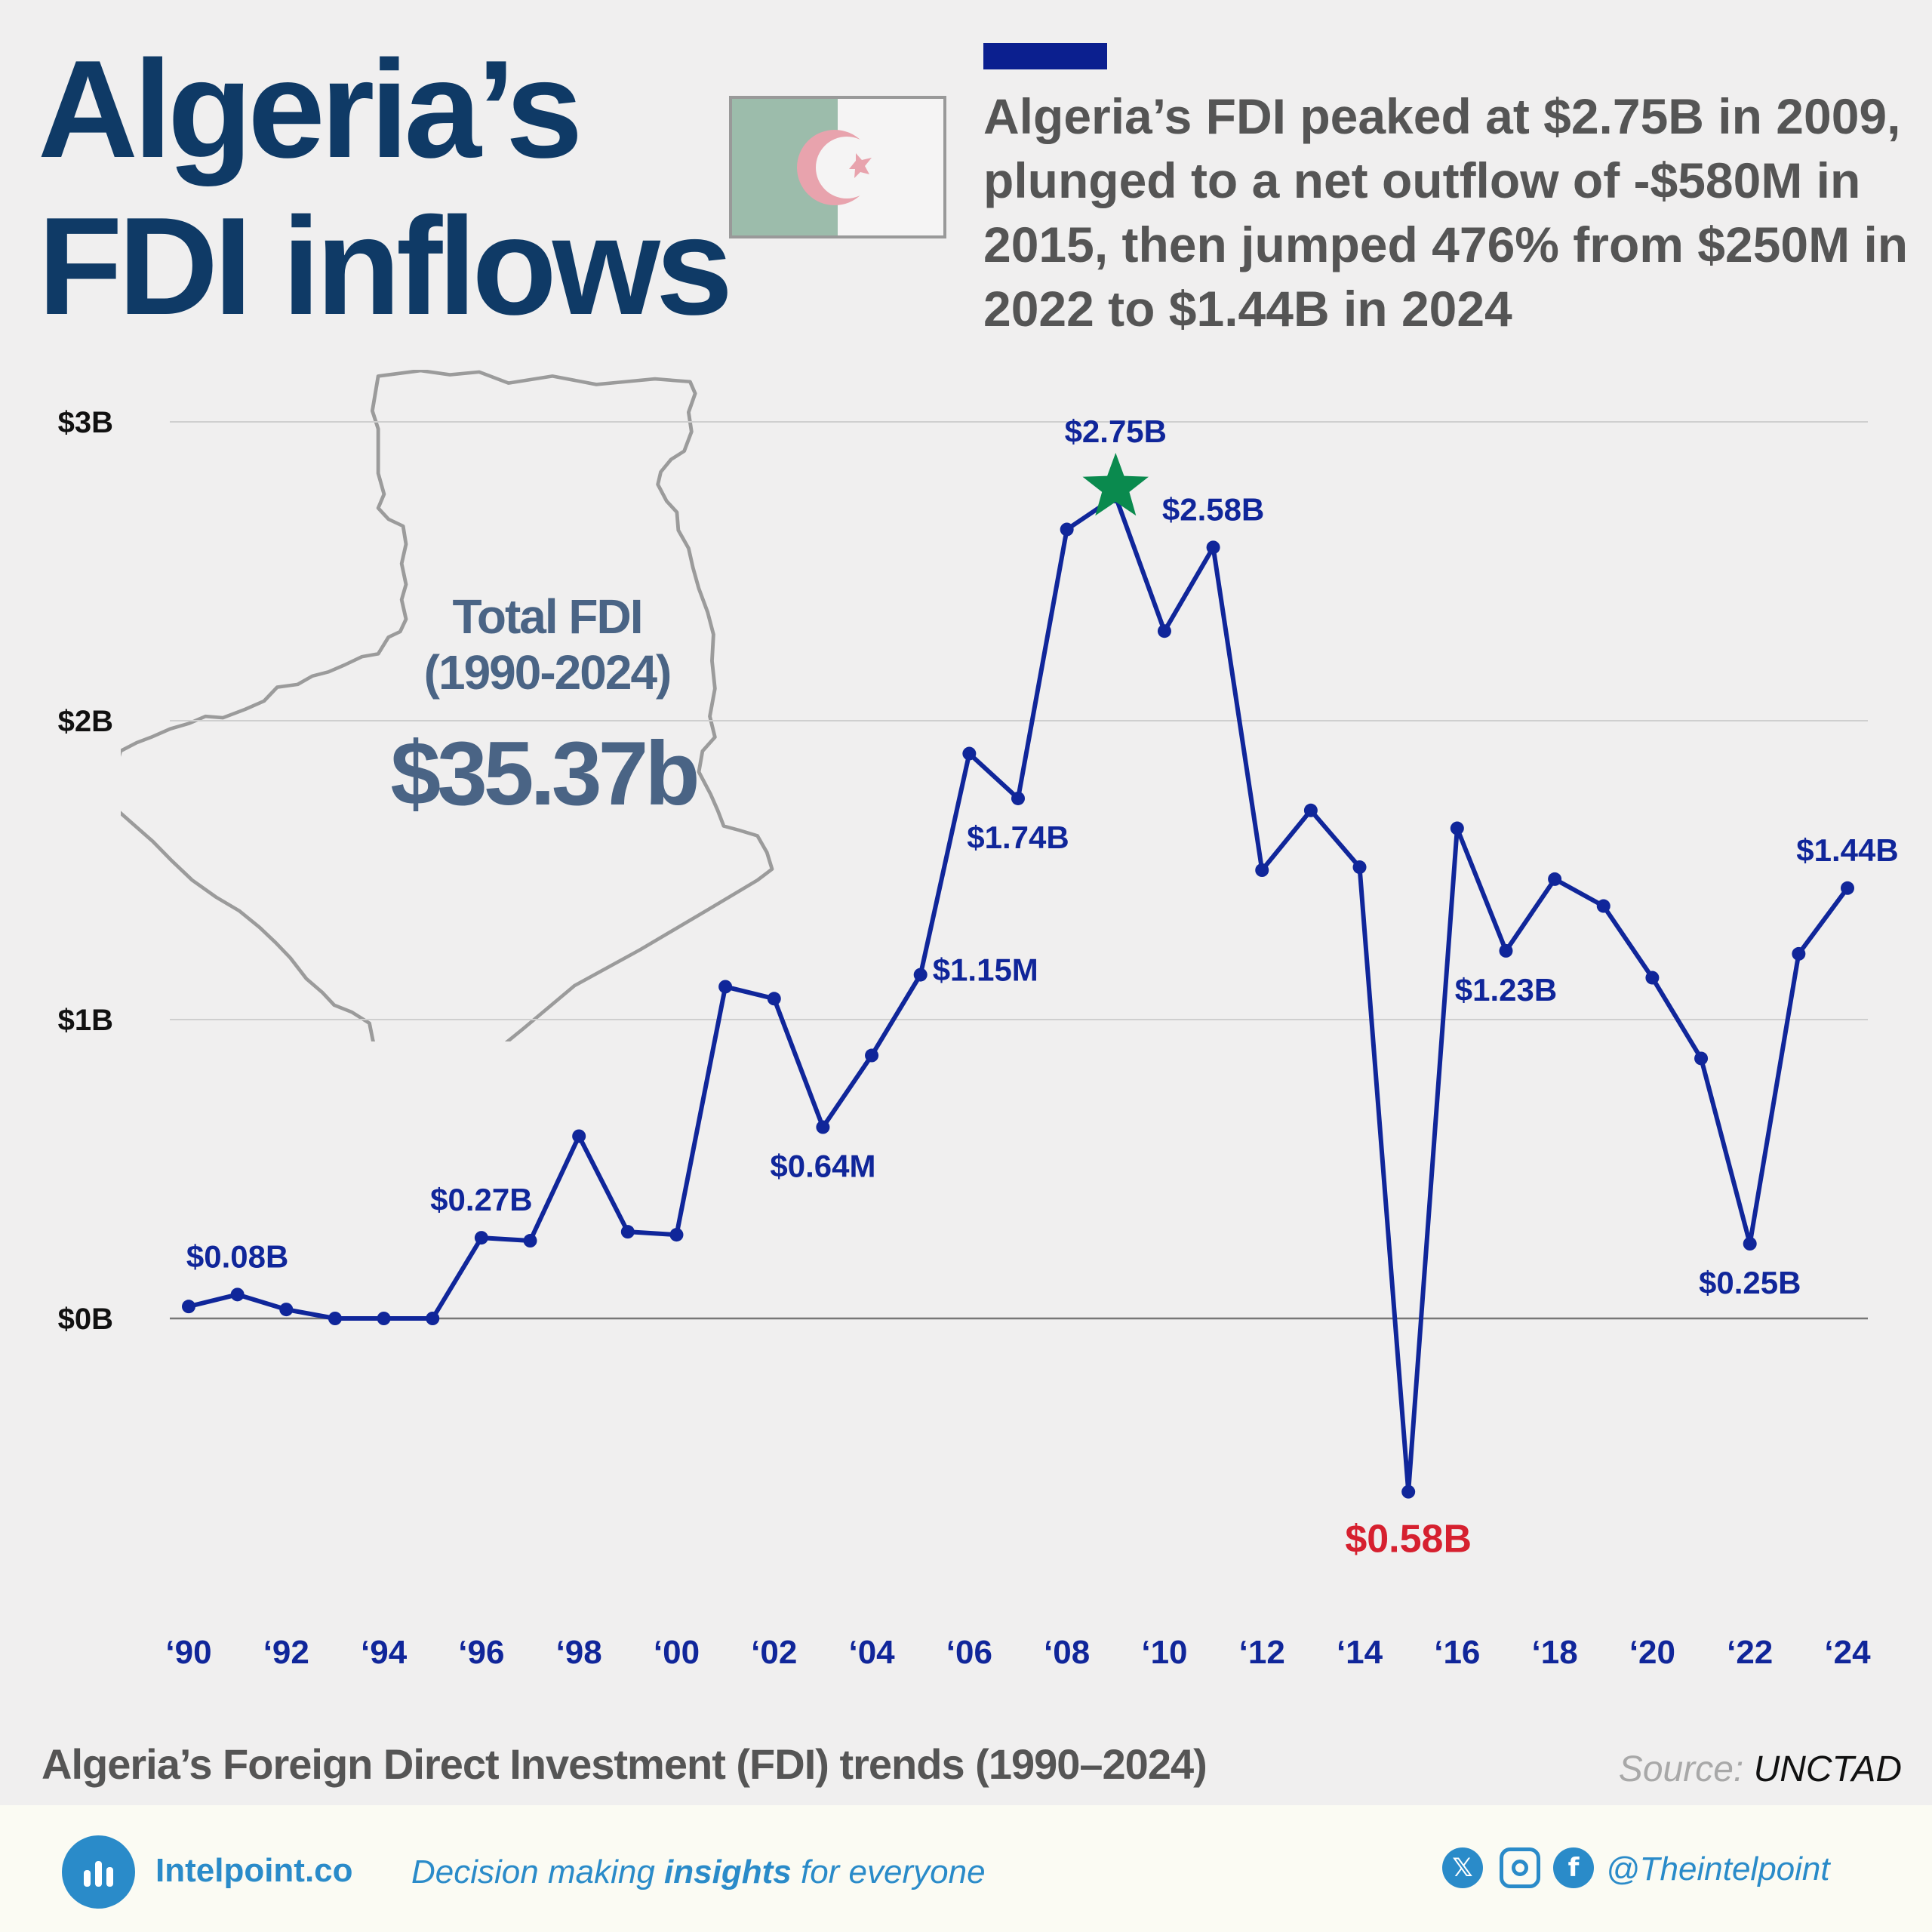  Describe the element at coordinates (481, 1199) in the screenshot. I see `data-label: $0.27B` at that location.